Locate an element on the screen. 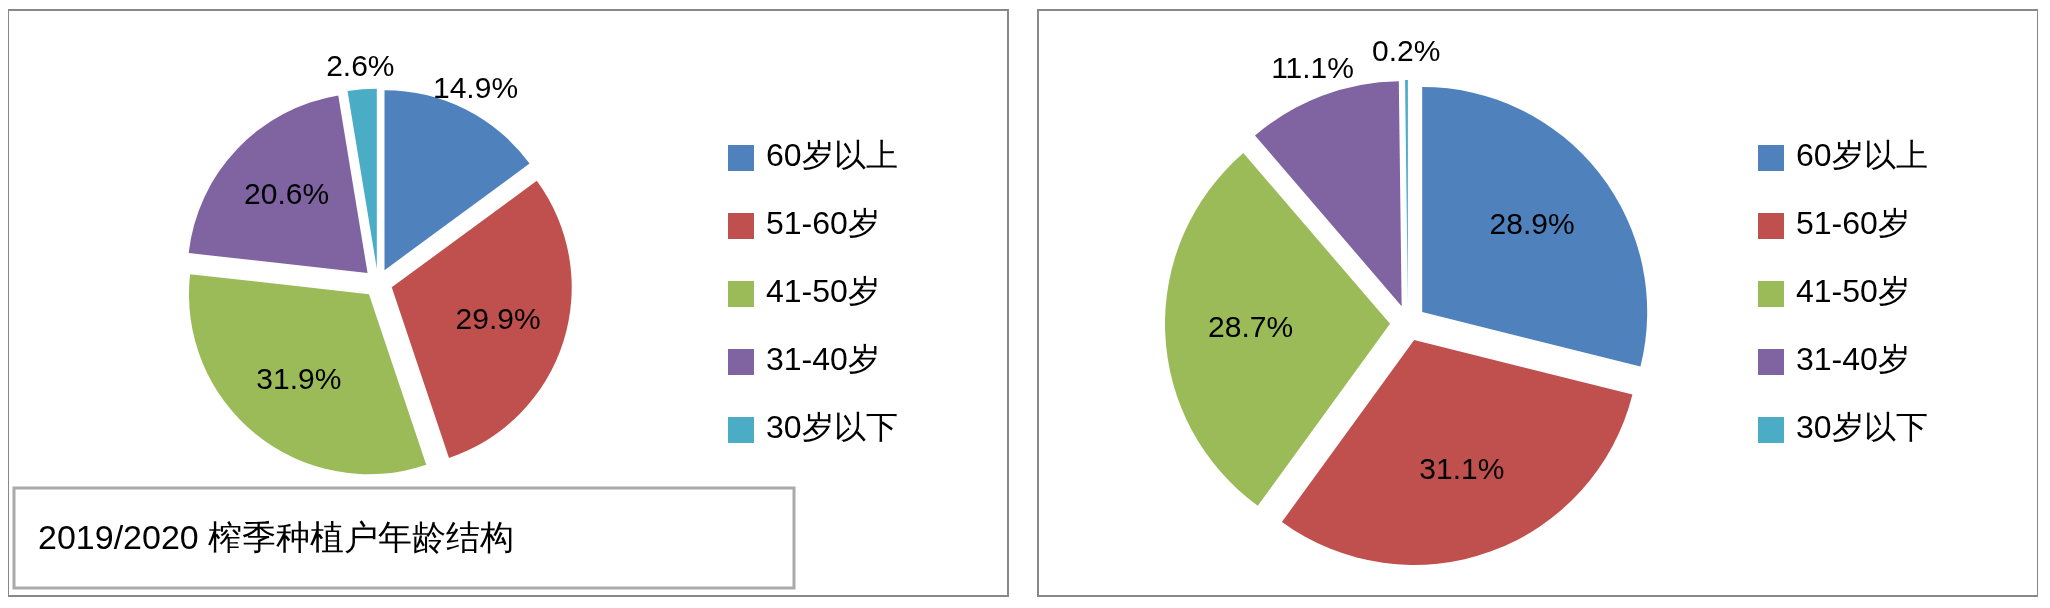 The height and width of the screenshot is (608, 2050). data-label: 20.6% is located at coordinates (287, 194).